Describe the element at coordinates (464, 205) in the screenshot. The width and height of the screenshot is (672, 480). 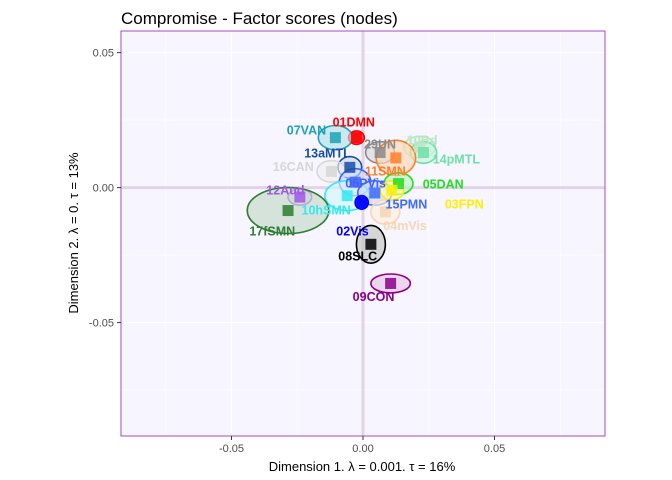
I see `label-03fpn: 03FPN` at that location.